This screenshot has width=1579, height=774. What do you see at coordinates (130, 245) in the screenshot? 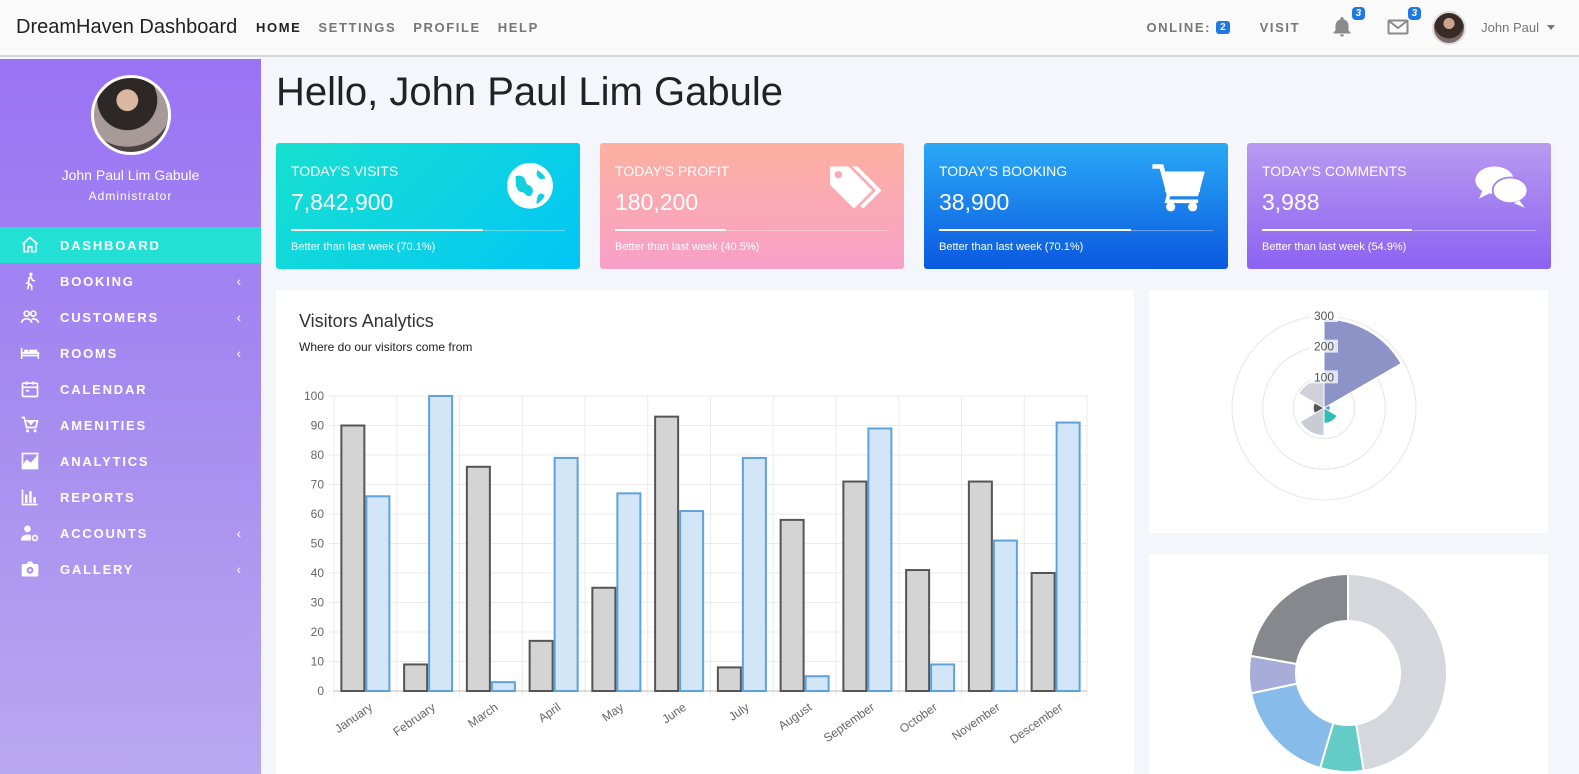
I see `sidebar-item-dashboard: DASHBOARD` at bounding box center [130, 245].